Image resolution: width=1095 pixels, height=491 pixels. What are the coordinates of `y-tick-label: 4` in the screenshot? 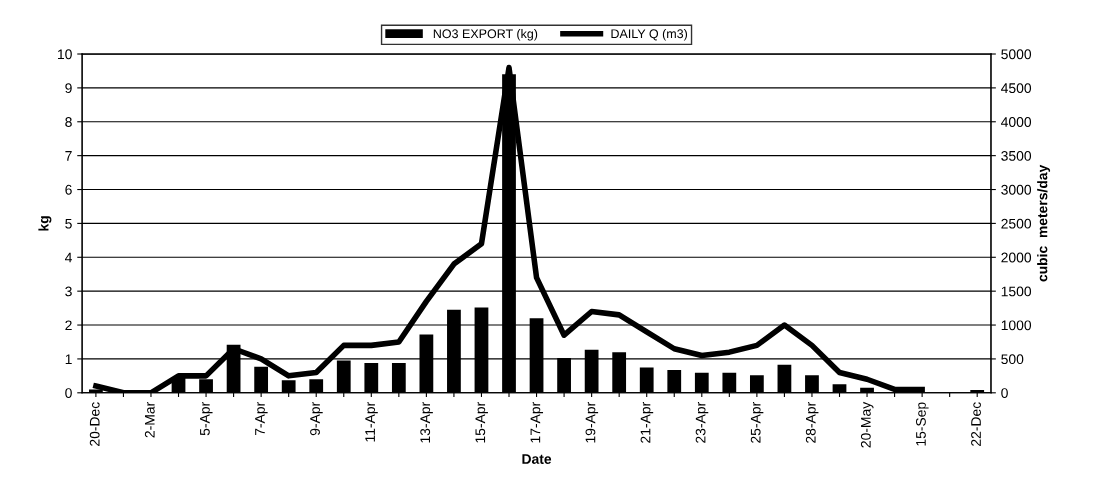 It's located at (68, 257).